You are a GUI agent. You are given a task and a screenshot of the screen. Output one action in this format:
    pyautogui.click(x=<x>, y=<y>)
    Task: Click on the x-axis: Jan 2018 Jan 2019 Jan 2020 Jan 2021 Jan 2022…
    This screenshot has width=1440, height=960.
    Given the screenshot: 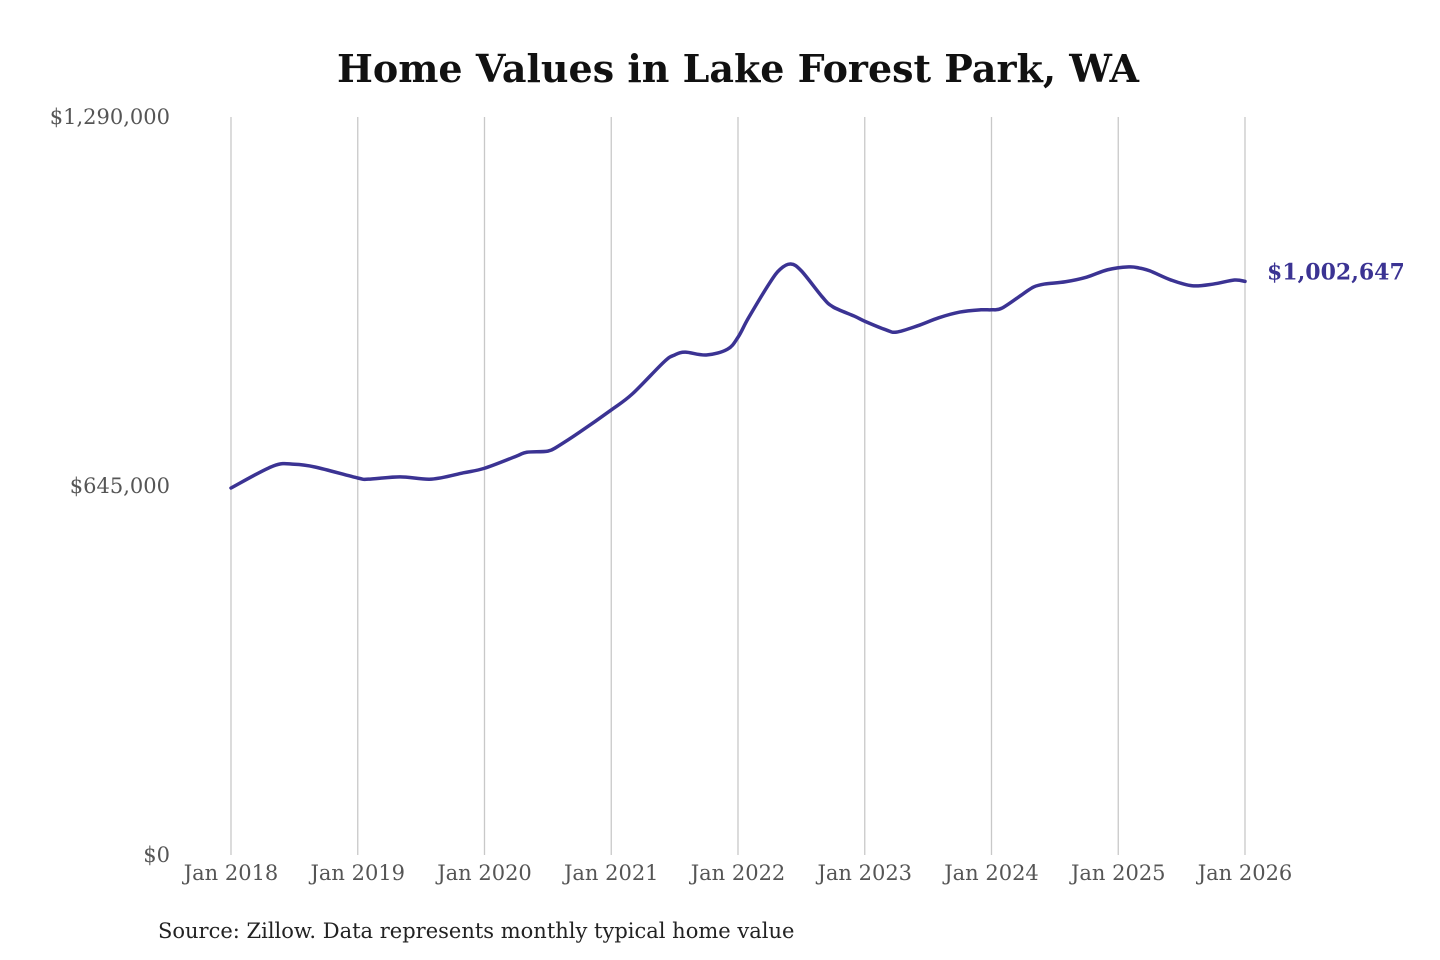 What is the action you would take?
    pyautogui.click(x=737, y=873)
    